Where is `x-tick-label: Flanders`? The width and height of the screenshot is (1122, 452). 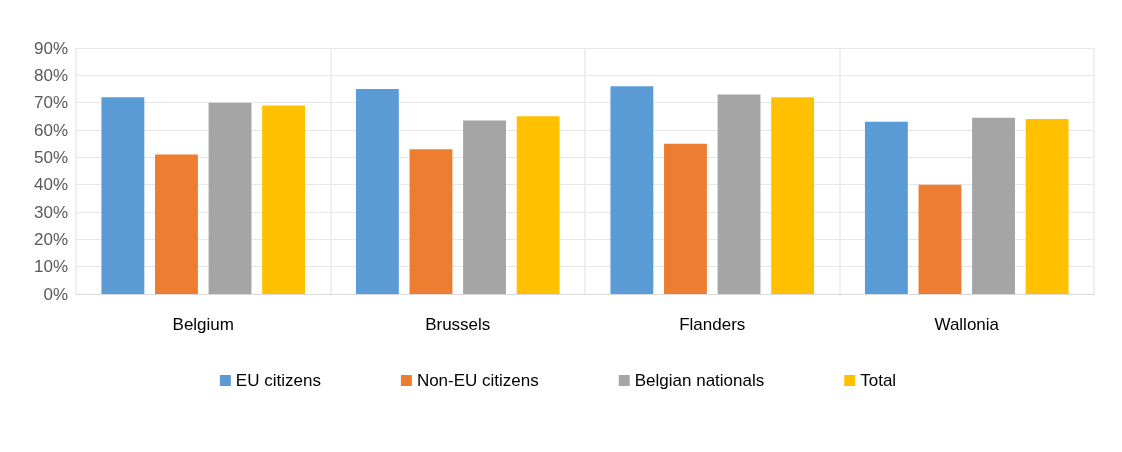
x-tick-label: Flanders is located at coordinates (712, 324).